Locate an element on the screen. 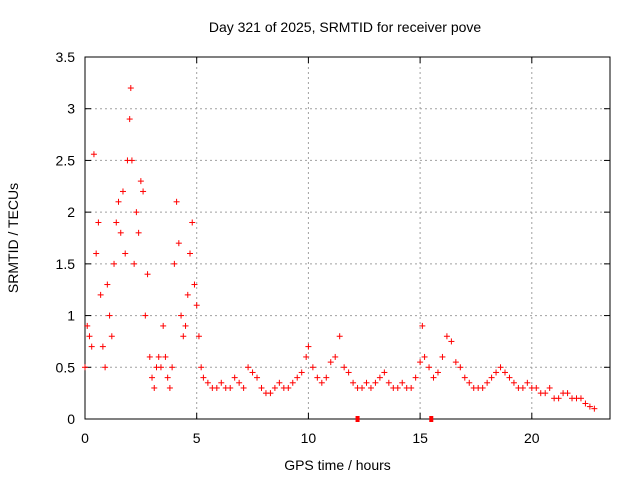 Image resolution: width=640 pixels, height=480 pixels. x-tick-label: 0 is located at coordinates (85, 438).